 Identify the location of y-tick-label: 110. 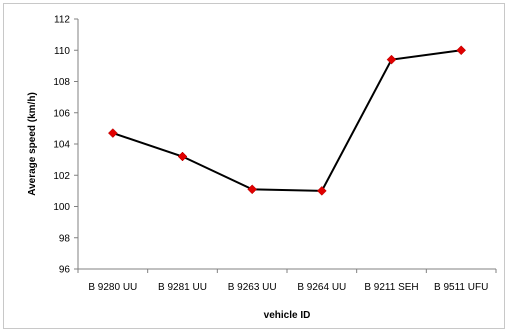
(62, 51).